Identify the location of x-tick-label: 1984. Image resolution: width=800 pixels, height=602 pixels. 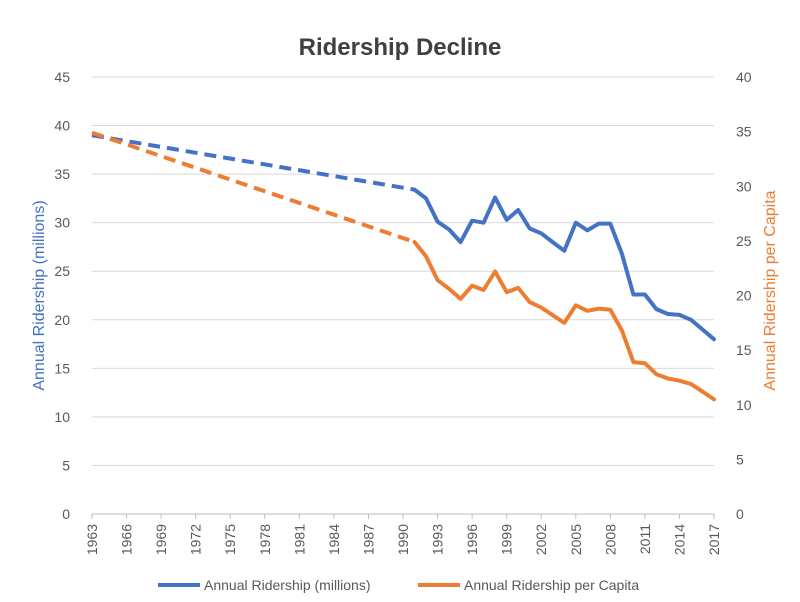
(334, 539).